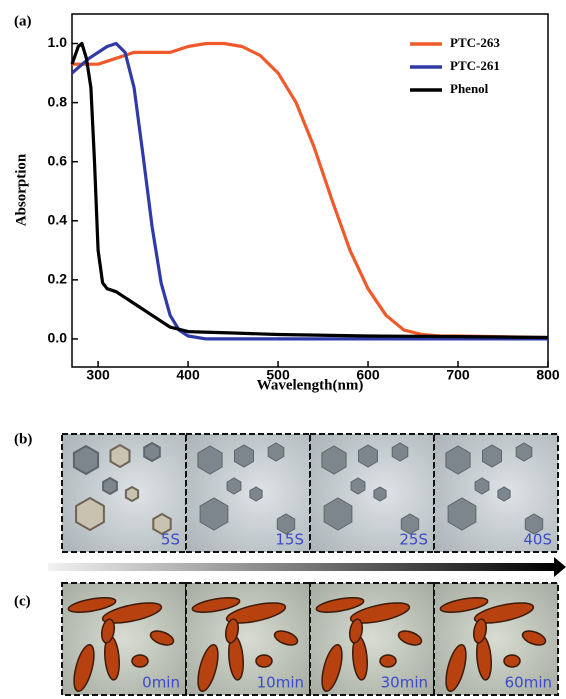 The image size is (566, 699). What do you see at coordinates (23, 439) in the screenshot?
I see `panel-label: (b)` at bounding box center [23, 439].